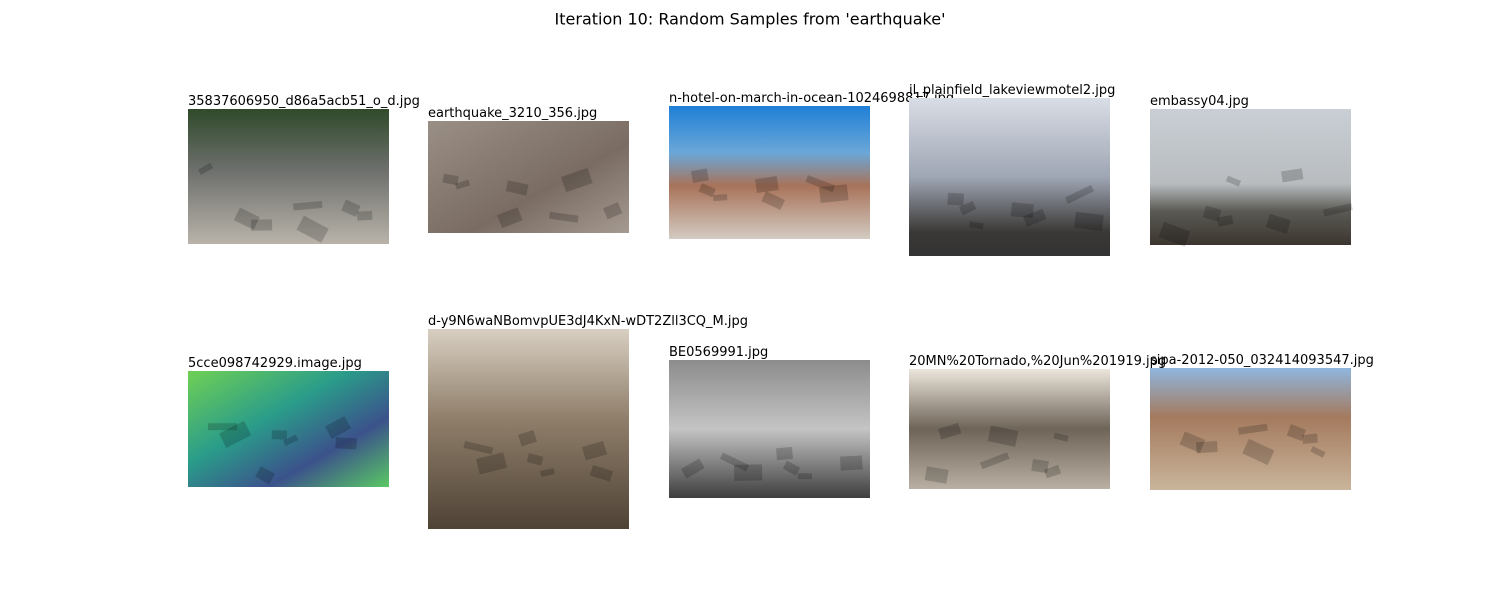 The image size is (1500, 600). What do you see at coordinates (275, 363) in the screenshot?
I see `image-filename: 5cce098742929.image.jpg` at bounding box center [275, 363].